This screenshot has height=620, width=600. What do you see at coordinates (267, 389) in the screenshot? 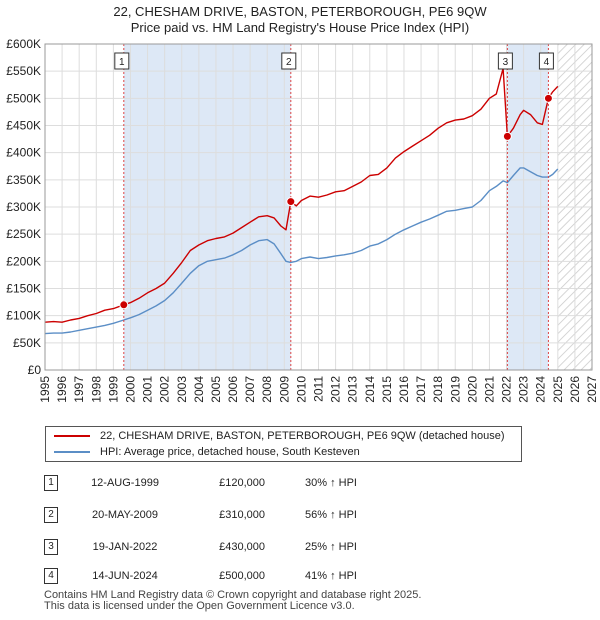
I see `x-tick-label: 2008` at bounding box center [267, 389].